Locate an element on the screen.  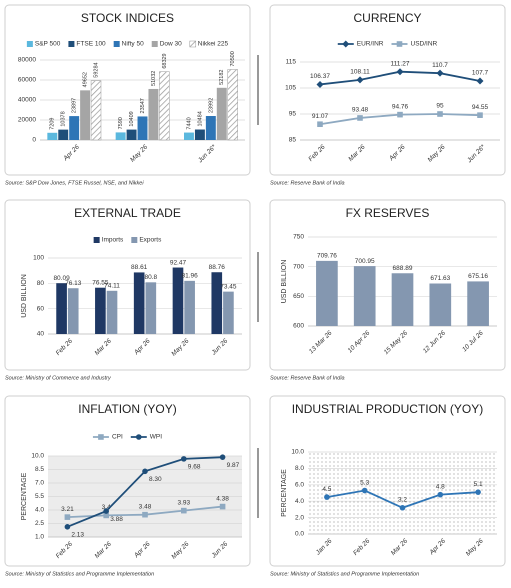
value-label: 700.95 is located at coordinates (365, 261).